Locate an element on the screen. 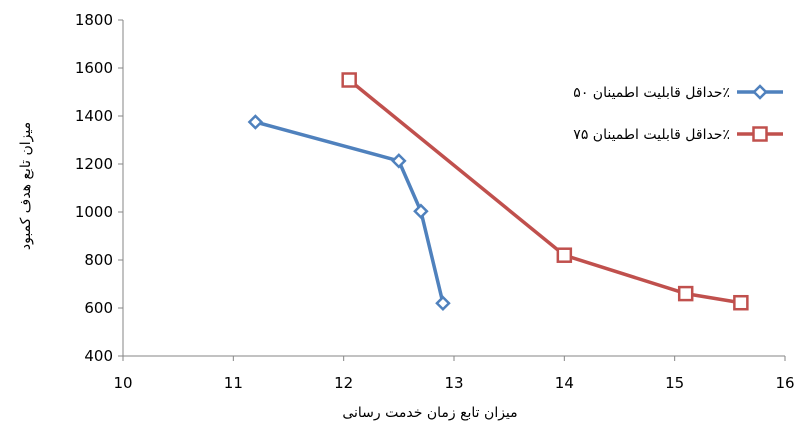  y-tick-label: 800 is located at coordinates (98, 260).